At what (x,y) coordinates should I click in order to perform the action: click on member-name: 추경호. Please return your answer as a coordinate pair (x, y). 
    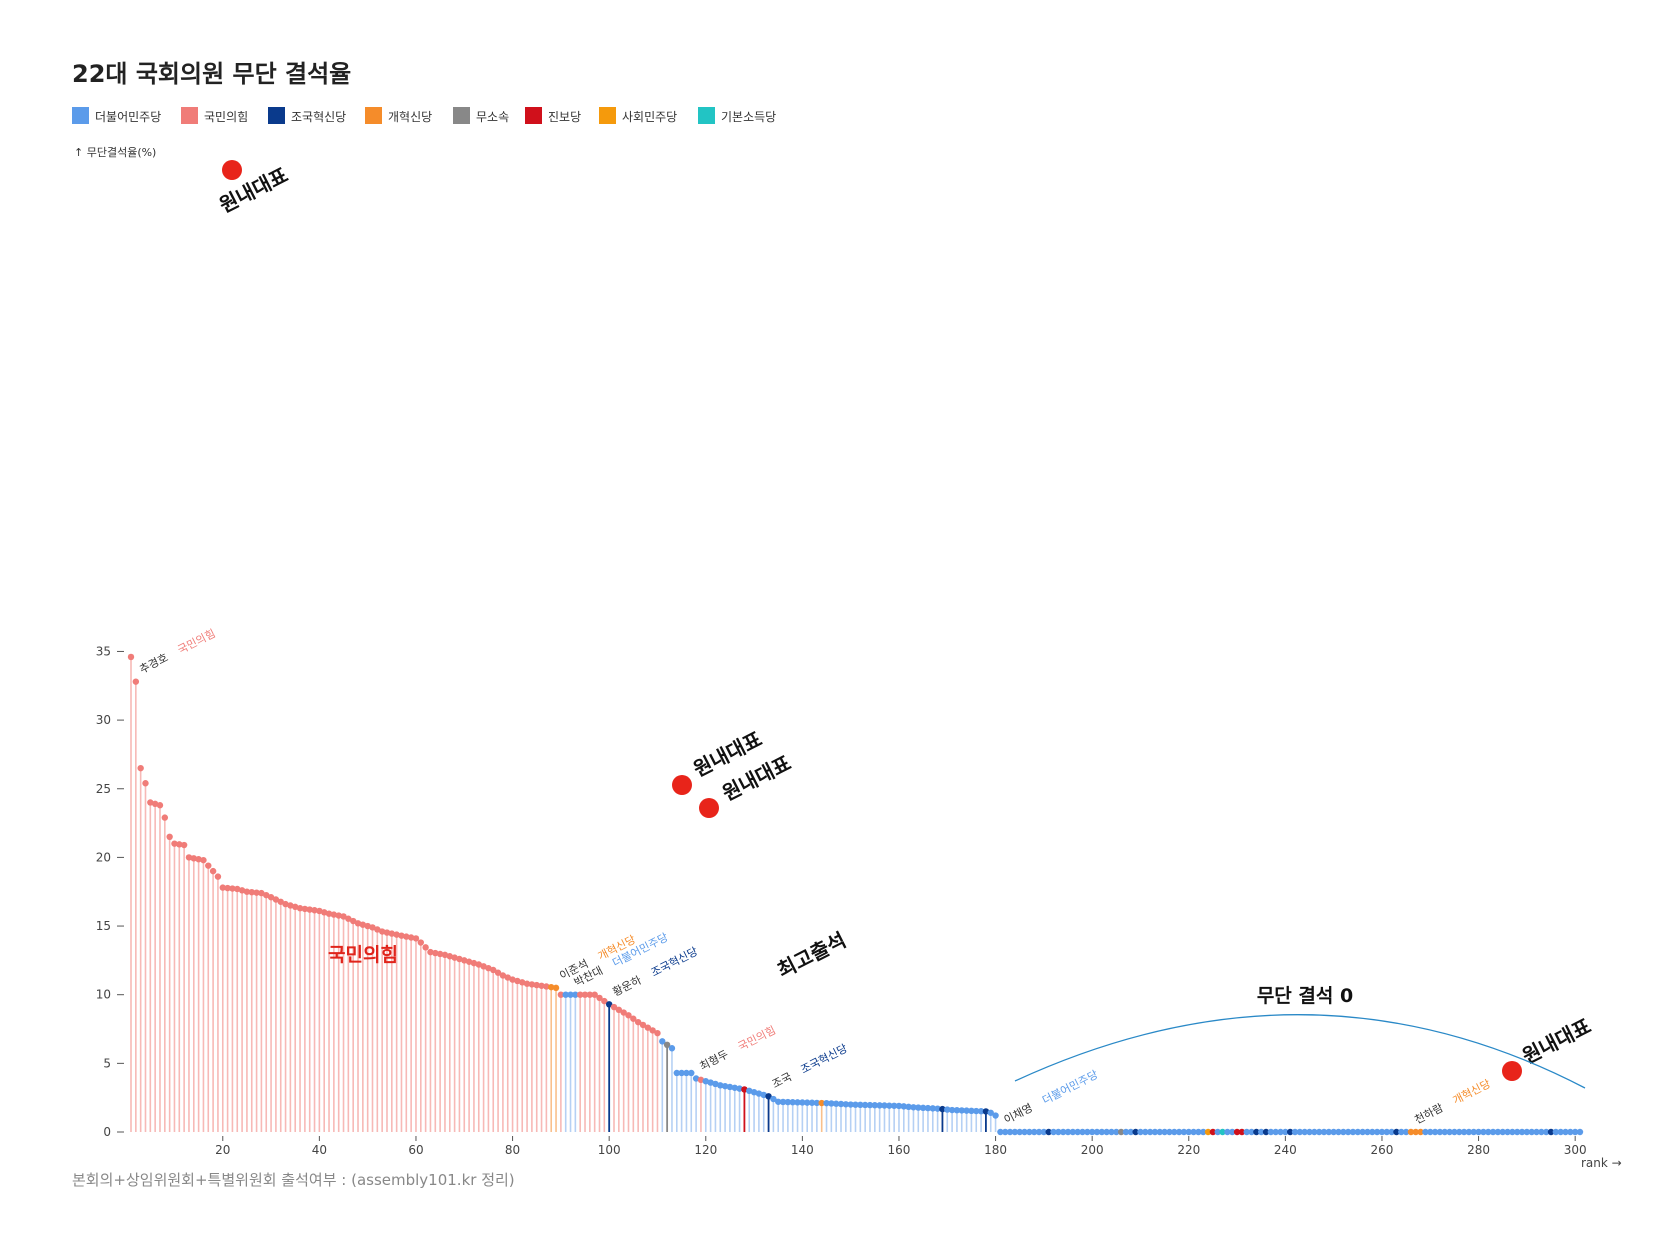
    Looking at the image, I should click on (153, 663).